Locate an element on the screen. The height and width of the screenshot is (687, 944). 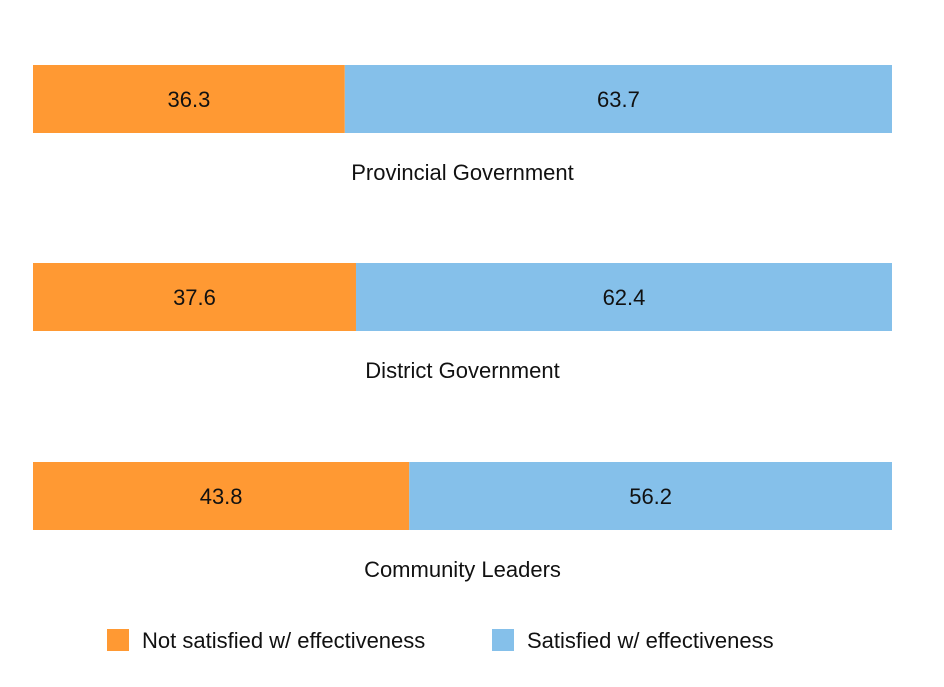
legend-item-satisfied: Satisfied w/ effectiveness is located at coordinates (633, 640).